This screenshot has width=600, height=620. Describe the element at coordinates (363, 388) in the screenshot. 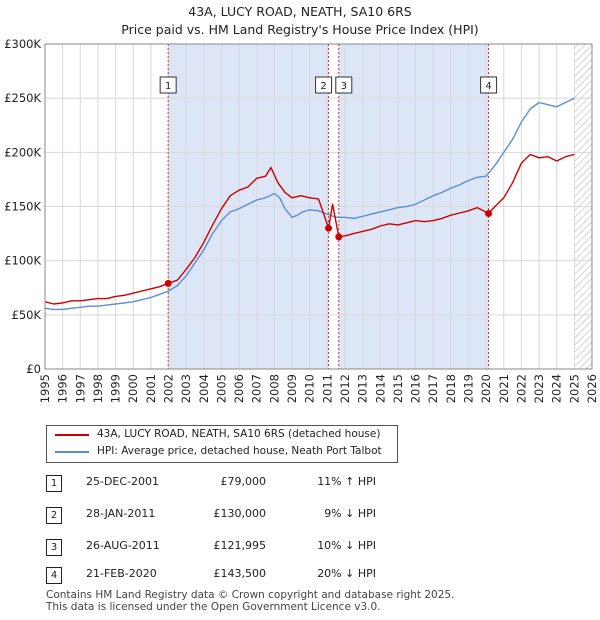

I see `x-tick-label: 2013` at that location.